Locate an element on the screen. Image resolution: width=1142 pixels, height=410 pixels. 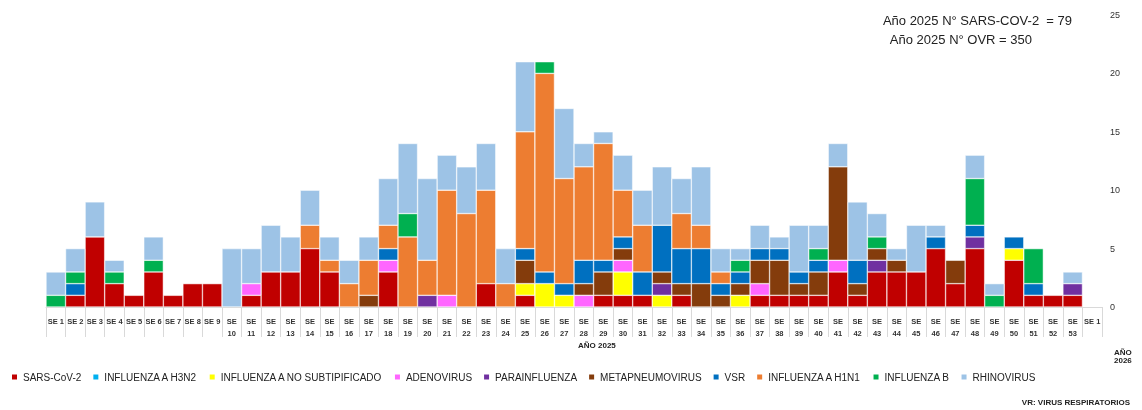
legend-label: SARS-CoV-2 is located at coordinates (52, 377).